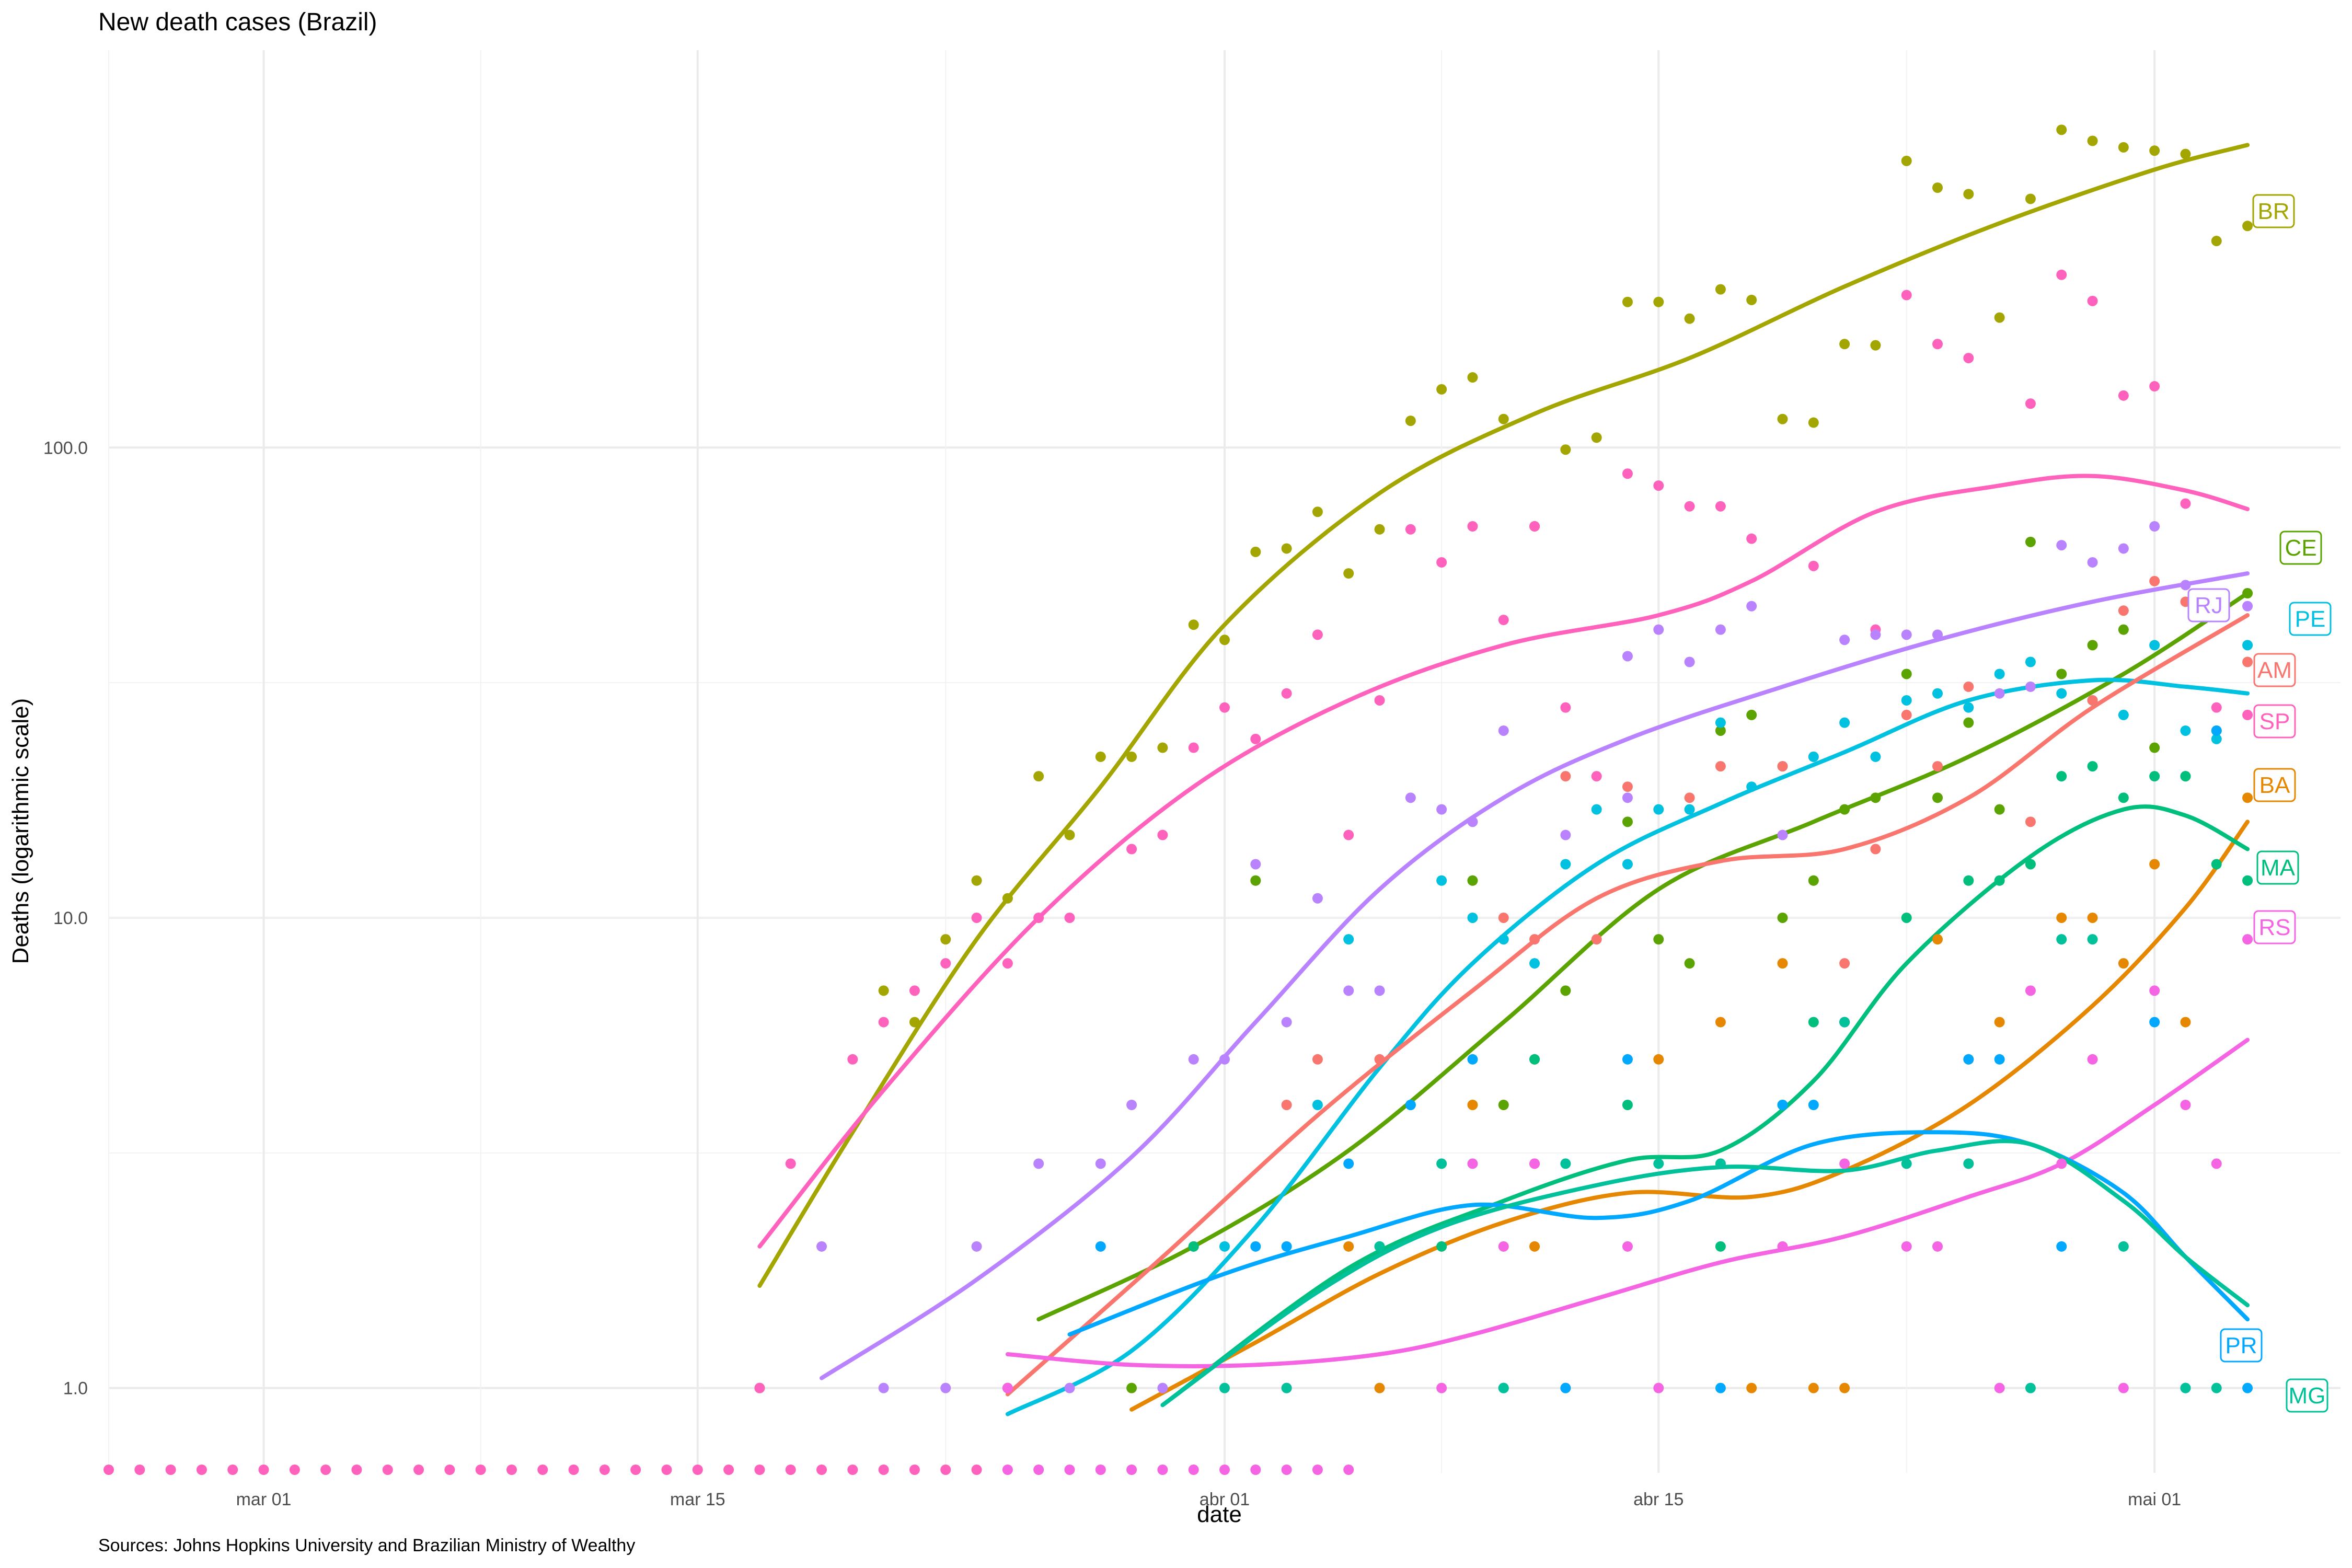  I want to click on y-axis-title: Deaths (logarithmic scale), so click(20, 831).